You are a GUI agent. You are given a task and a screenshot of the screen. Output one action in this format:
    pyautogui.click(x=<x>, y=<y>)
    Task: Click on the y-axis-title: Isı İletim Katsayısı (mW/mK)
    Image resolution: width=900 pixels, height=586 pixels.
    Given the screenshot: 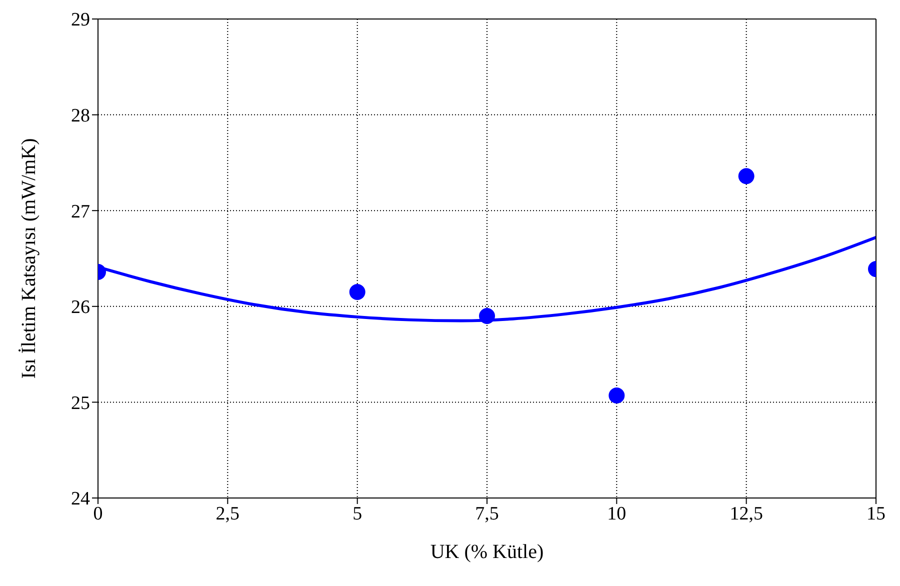 What is the action you would take?
    pyautogui.click(x=29, y=258)
    